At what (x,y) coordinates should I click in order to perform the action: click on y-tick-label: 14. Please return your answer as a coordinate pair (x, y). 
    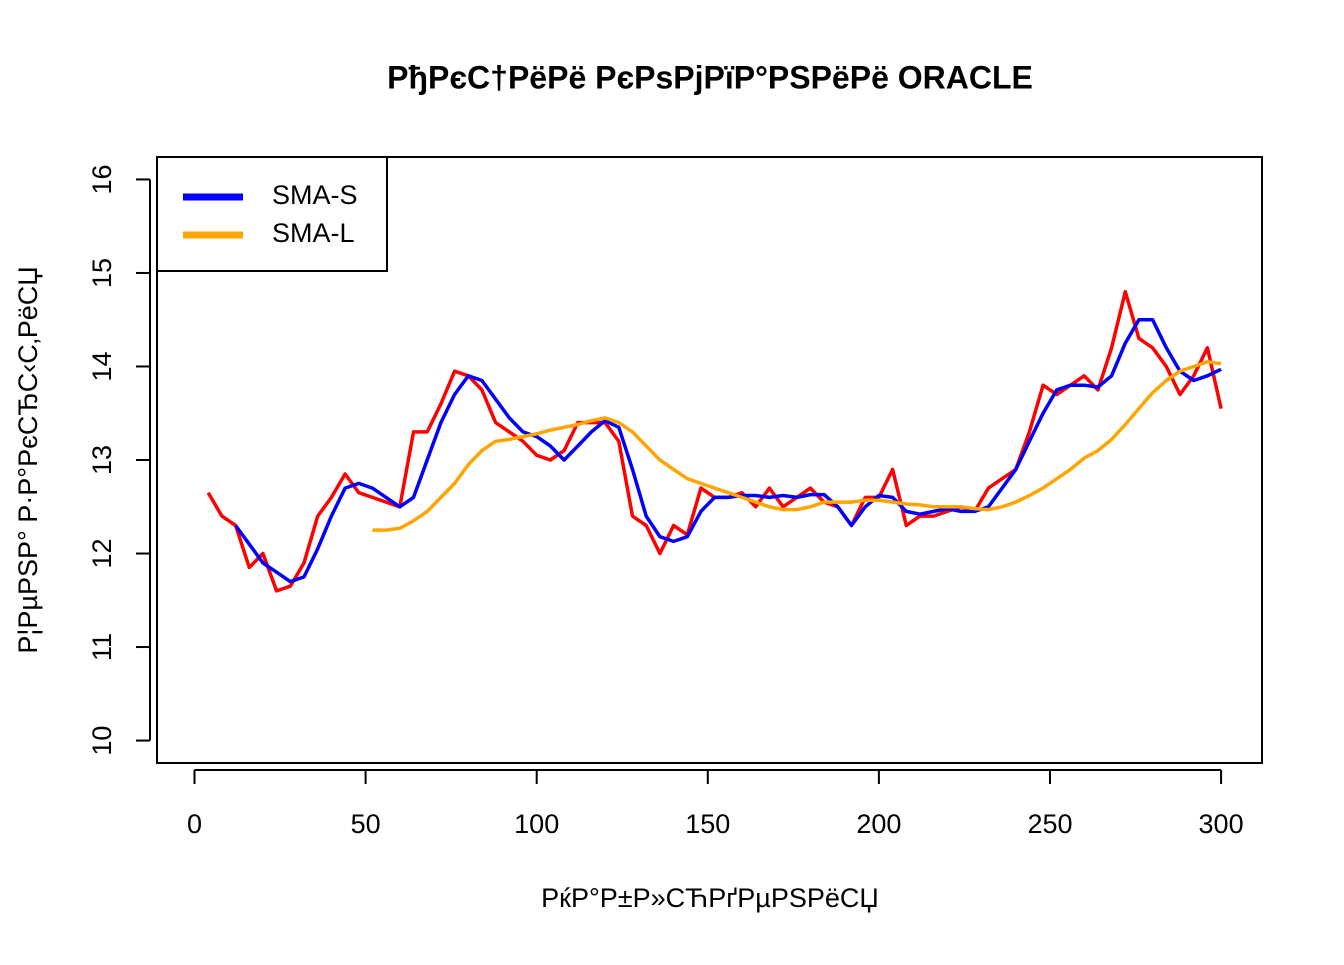
    Looking at the image, I should click on (102, 366).